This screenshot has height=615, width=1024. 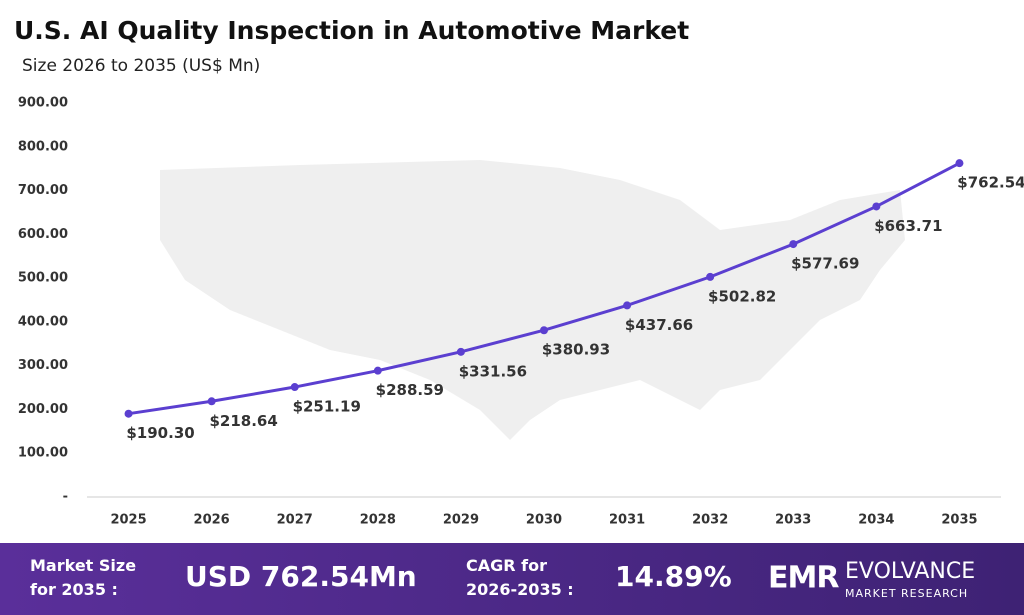 What do you see at coordinates (243, 421) in the screenshot?
I see `value-label: $218.64` at bounding box center [243, 421].